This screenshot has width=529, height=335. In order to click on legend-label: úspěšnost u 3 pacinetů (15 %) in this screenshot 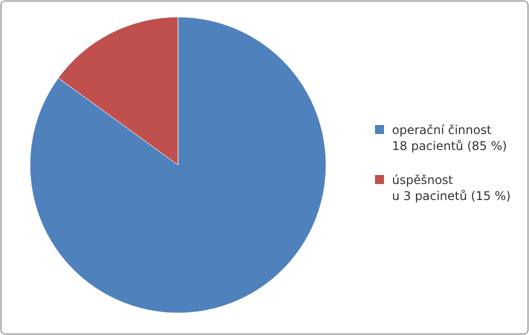, I will do `click(451, 188)`.